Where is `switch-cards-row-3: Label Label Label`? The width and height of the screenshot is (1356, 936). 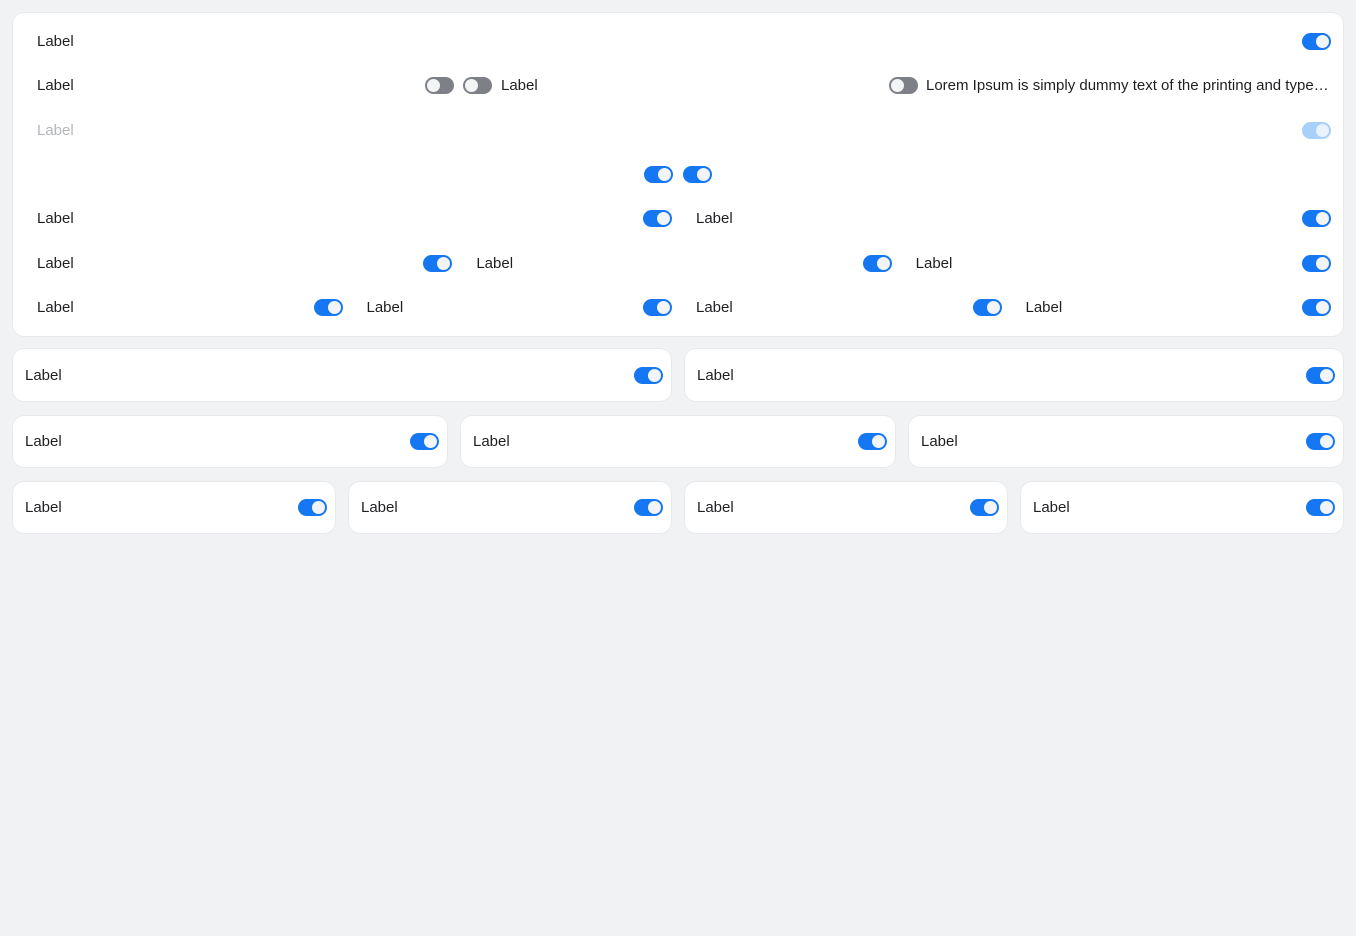 switch-cards-row-3: Label Label Label is located at coordinates (678, 441).